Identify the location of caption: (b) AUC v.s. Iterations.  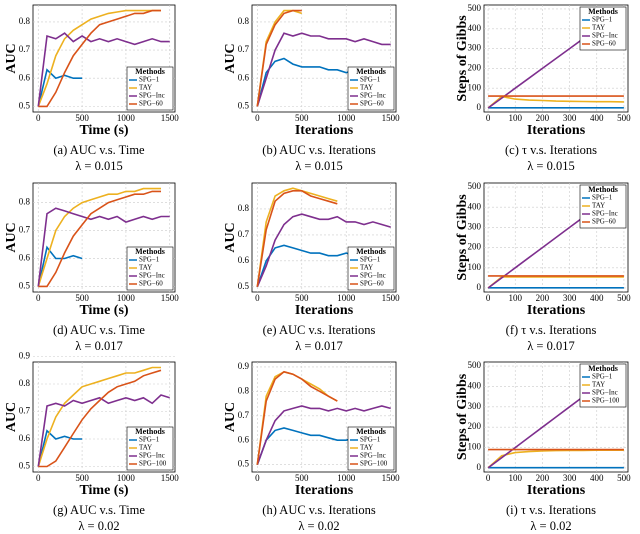
(319, 150).